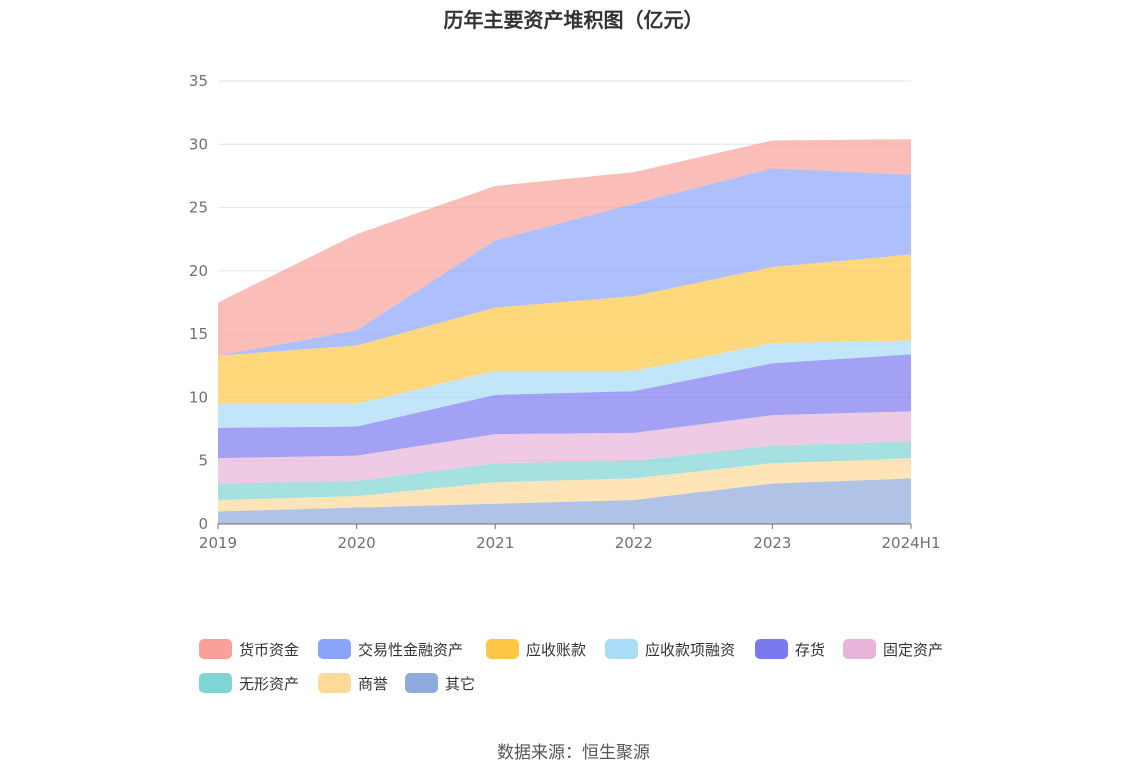  What do you see at coordinates (911, 543) in the screenshot?
I see `x-tick-label: 2024H1` at bounding box center [911, 543].